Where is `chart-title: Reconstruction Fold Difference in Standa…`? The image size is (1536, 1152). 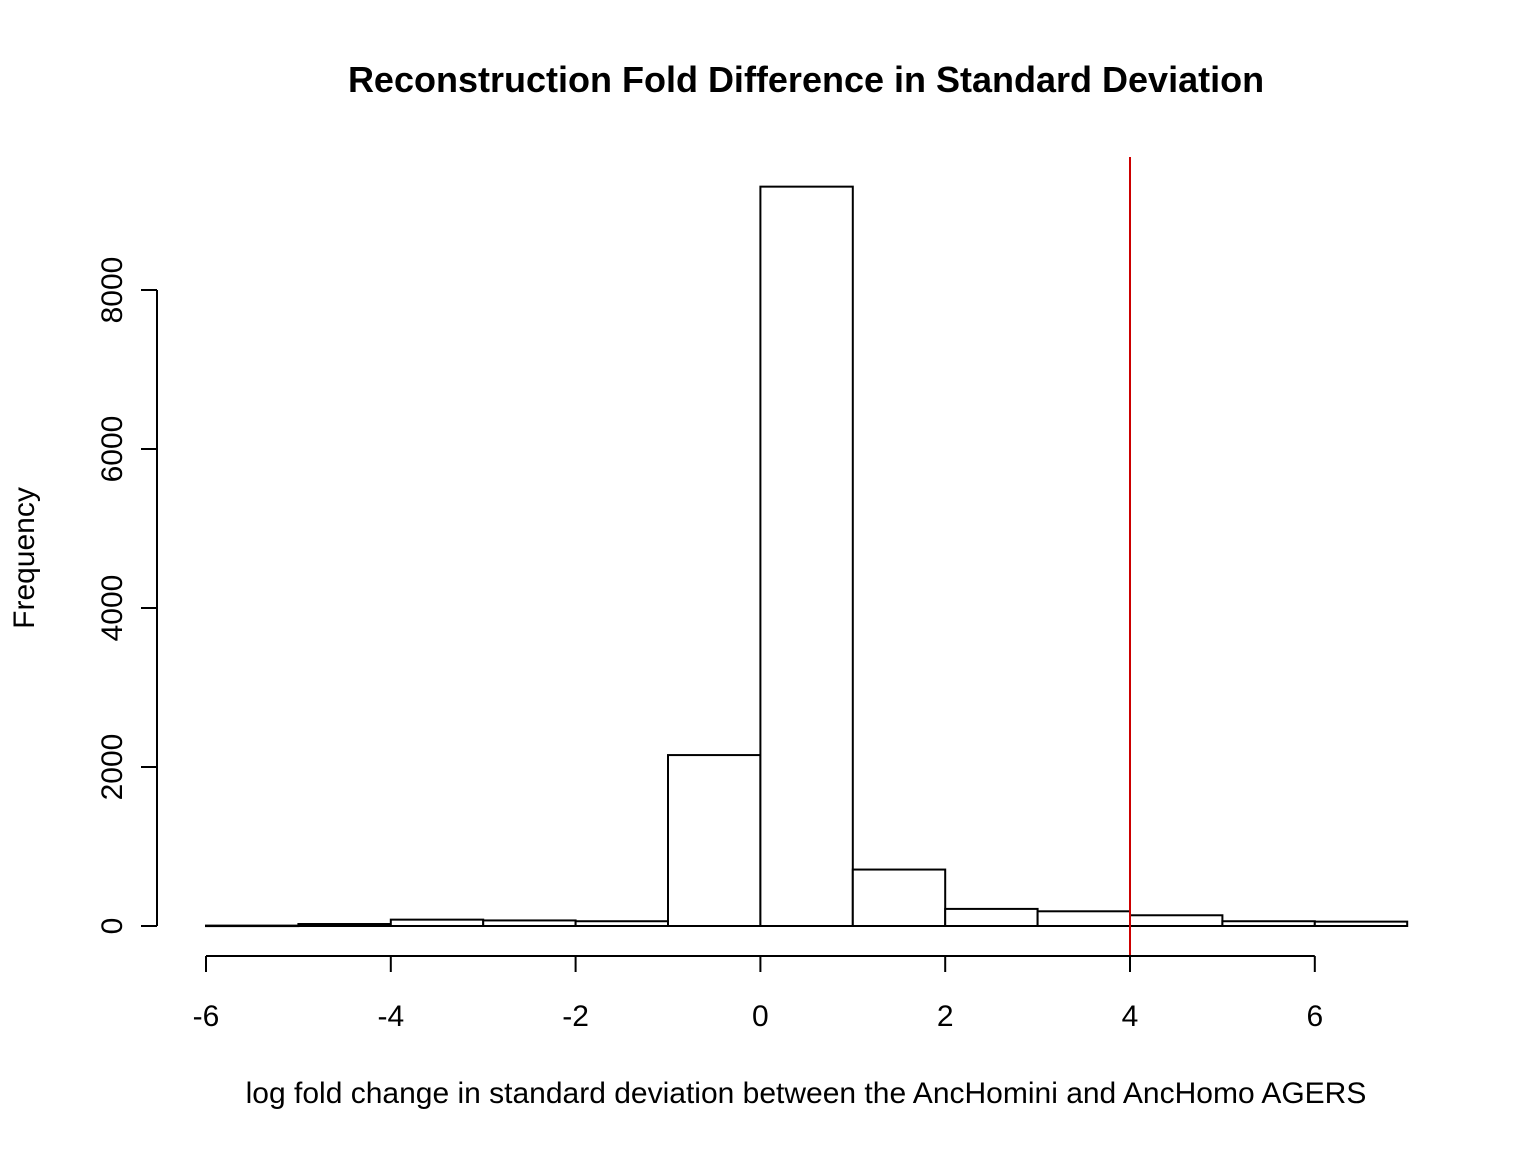 chart-title: Reconstruction Fold Difference in Standa… is located at coordinates (806, 79).